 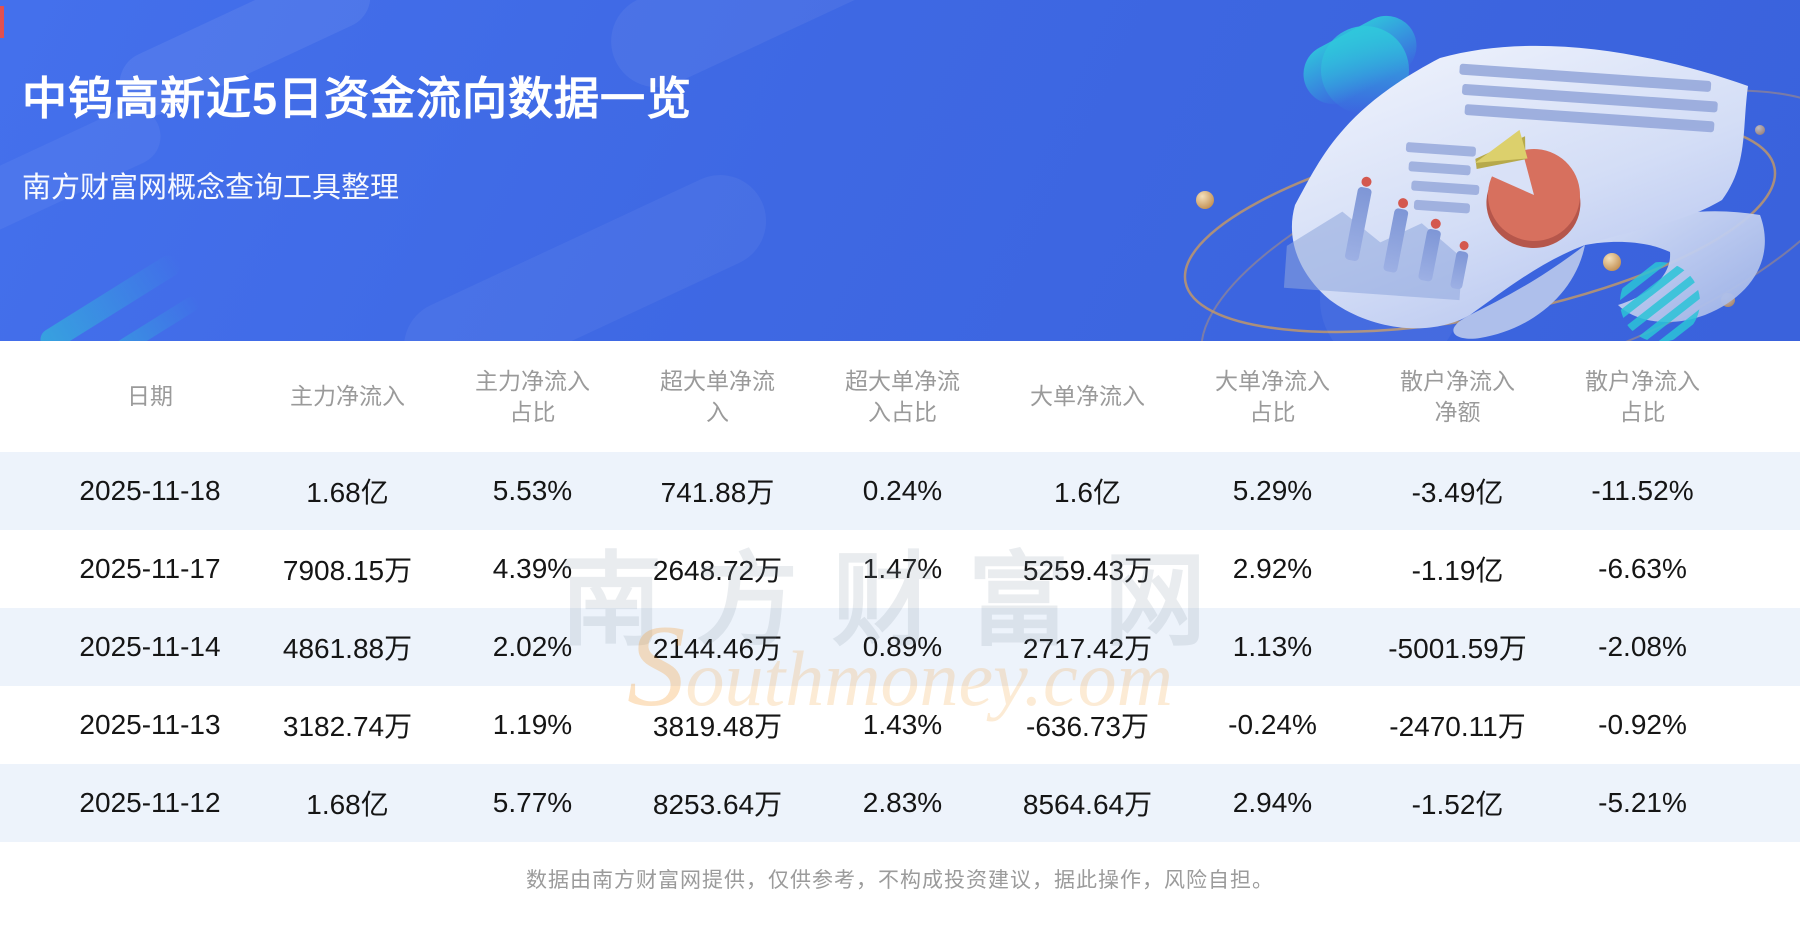 I want to click on date-cell: 2025-11-13, so click(x=150, y=724).